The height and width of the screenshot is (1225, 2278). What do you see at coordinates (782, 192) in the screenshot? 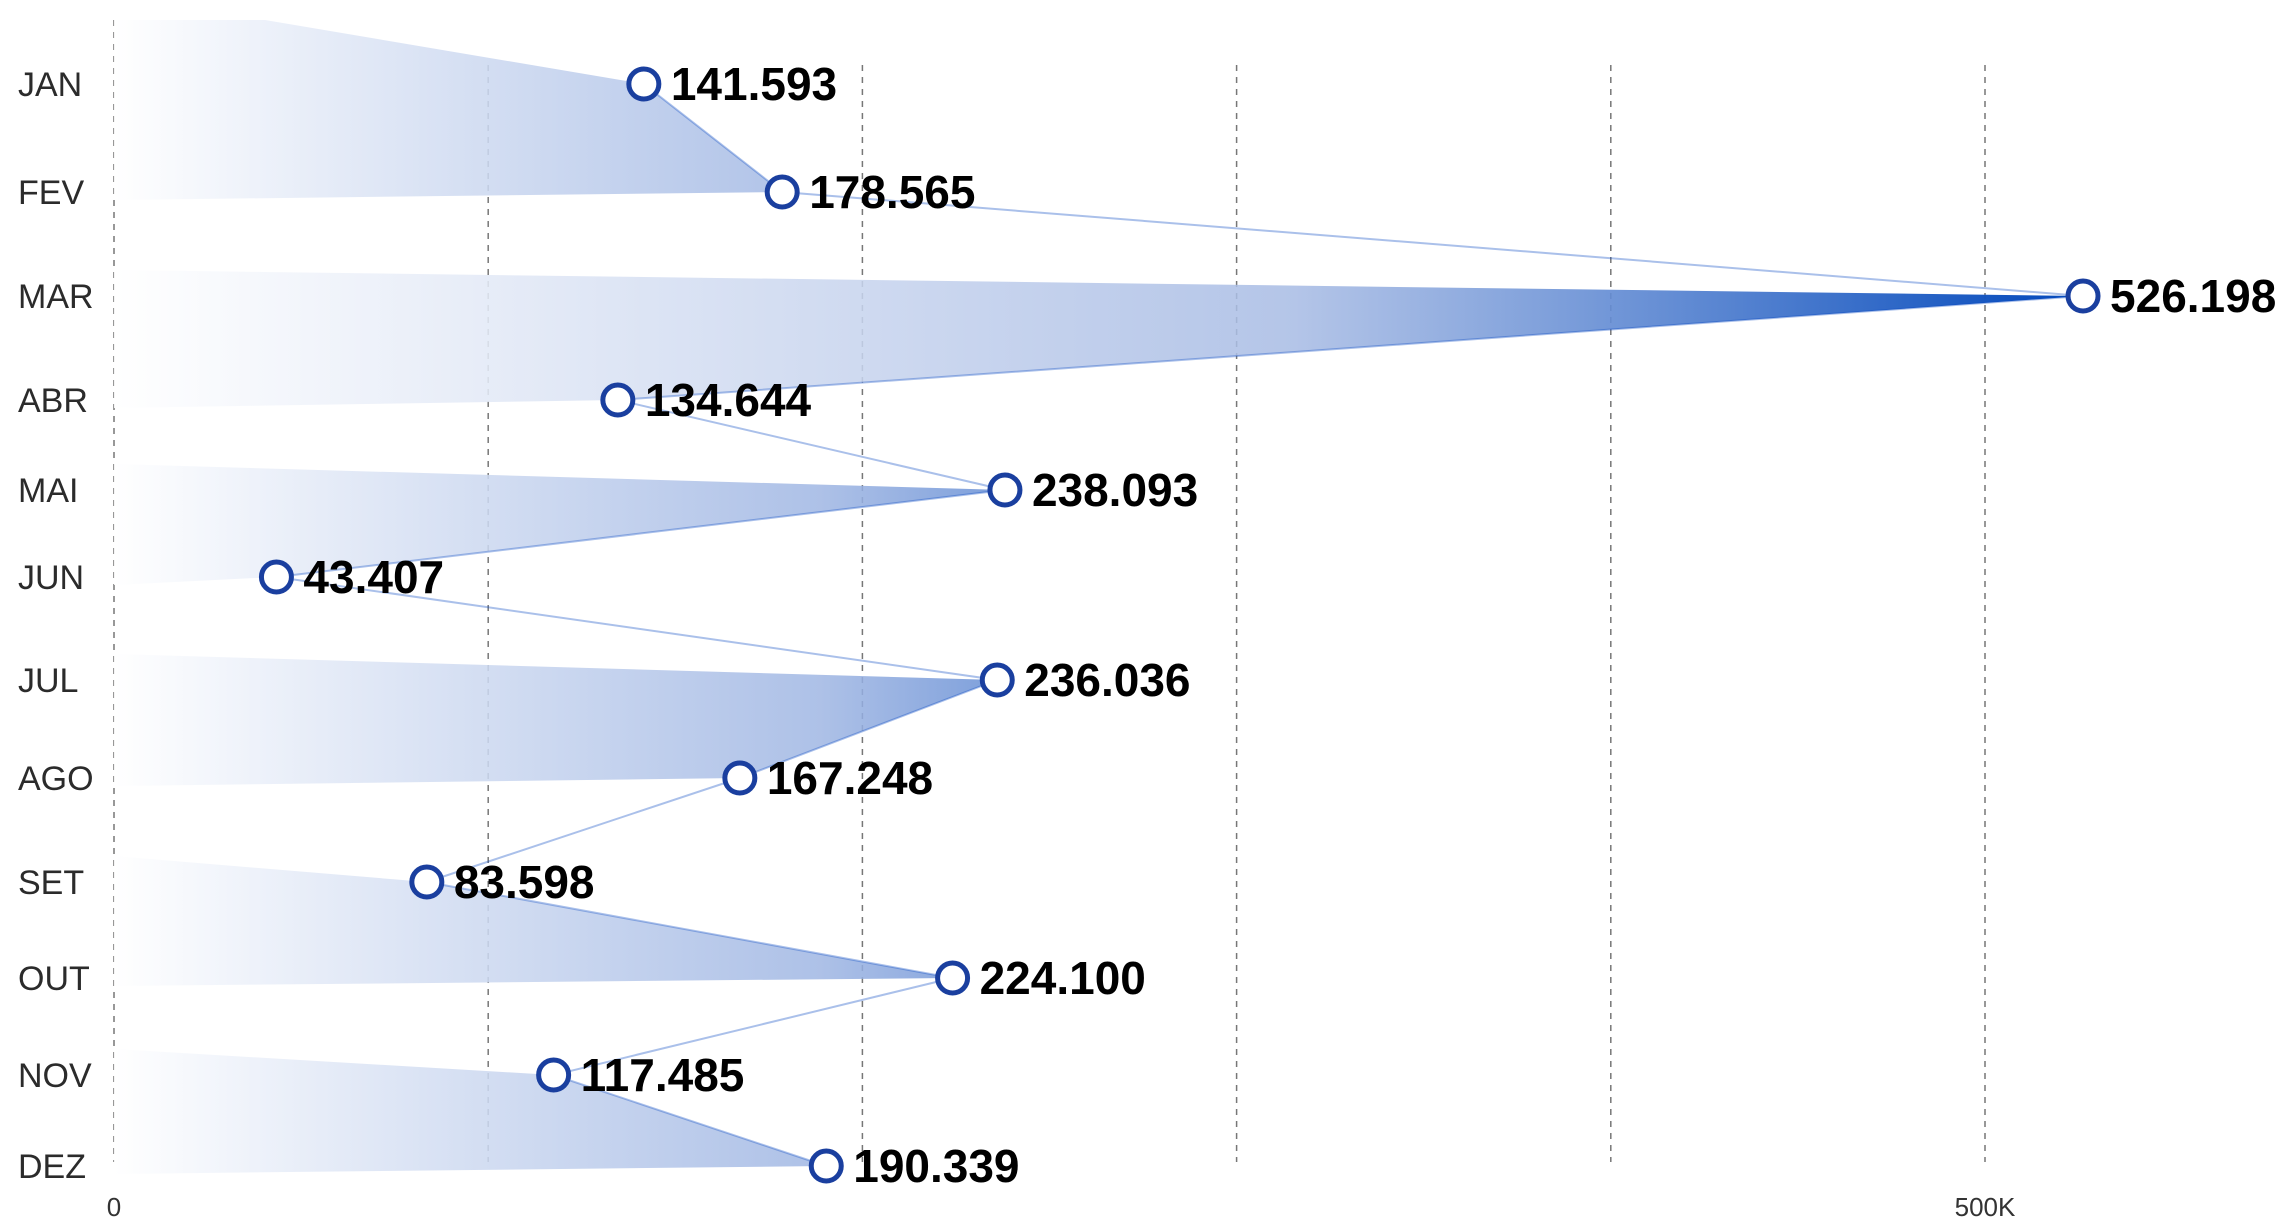
I see `marker-fev` at bounding box center [782, 192].